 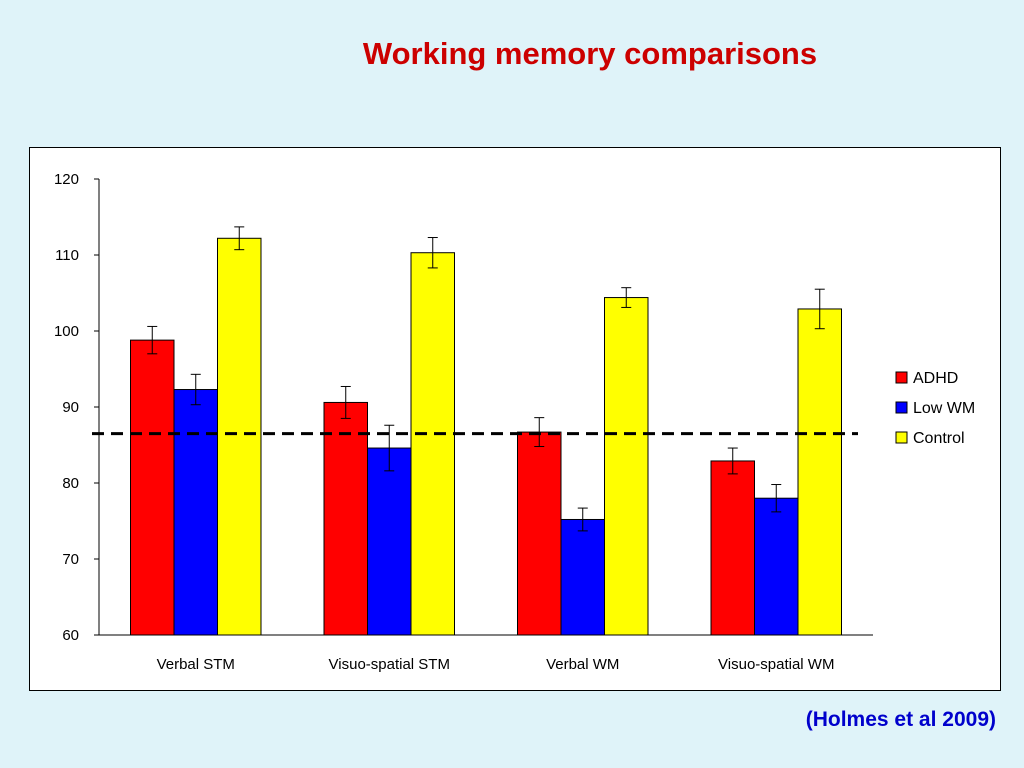 What do you see at coordinates (196, 664) in the screenshot?
I see `x-tick-label: Verbal STM` at bounding box center [196, 664].